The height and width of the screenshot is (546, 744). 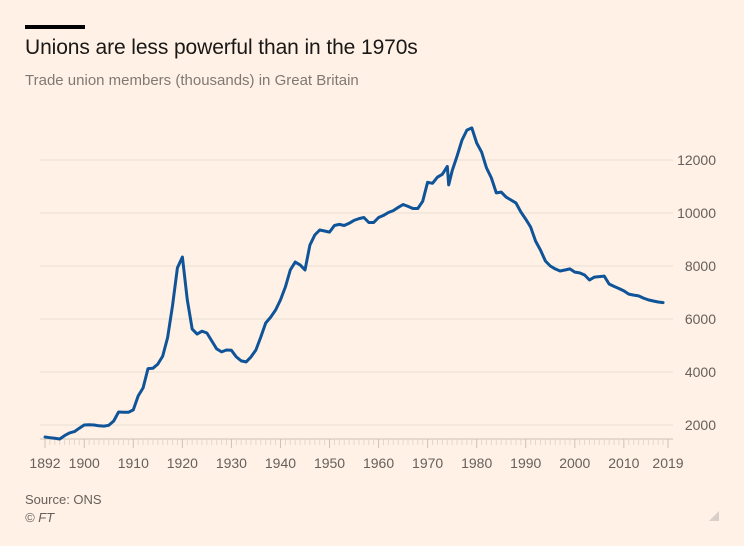 I want to click on y-tick-label: 2000, so click(x=700, y=425).